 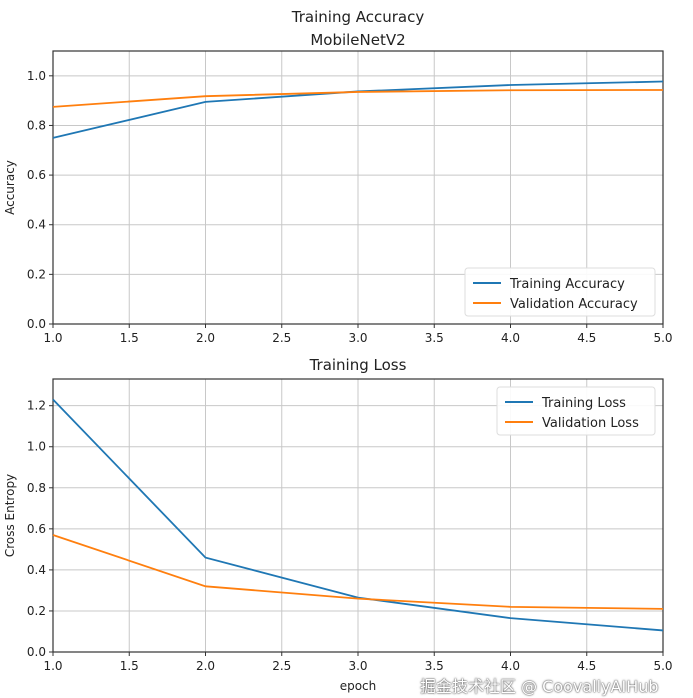 I want to click on series-line-validation-loss, so click(x=358, y=572).